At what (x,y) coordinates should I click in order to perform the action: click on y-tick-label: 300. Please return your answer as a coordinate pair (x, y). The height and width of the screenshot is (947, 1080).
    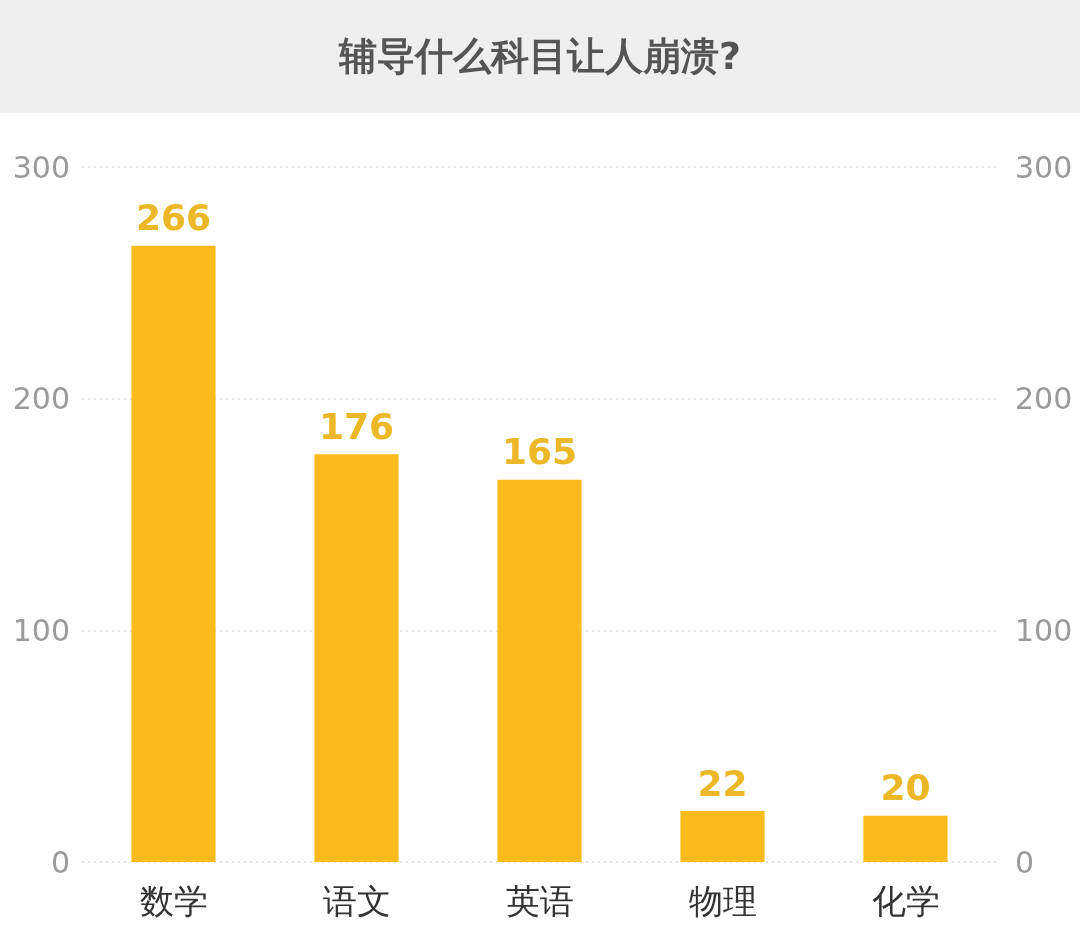
    Looking at the image, I should click on (41, 167).